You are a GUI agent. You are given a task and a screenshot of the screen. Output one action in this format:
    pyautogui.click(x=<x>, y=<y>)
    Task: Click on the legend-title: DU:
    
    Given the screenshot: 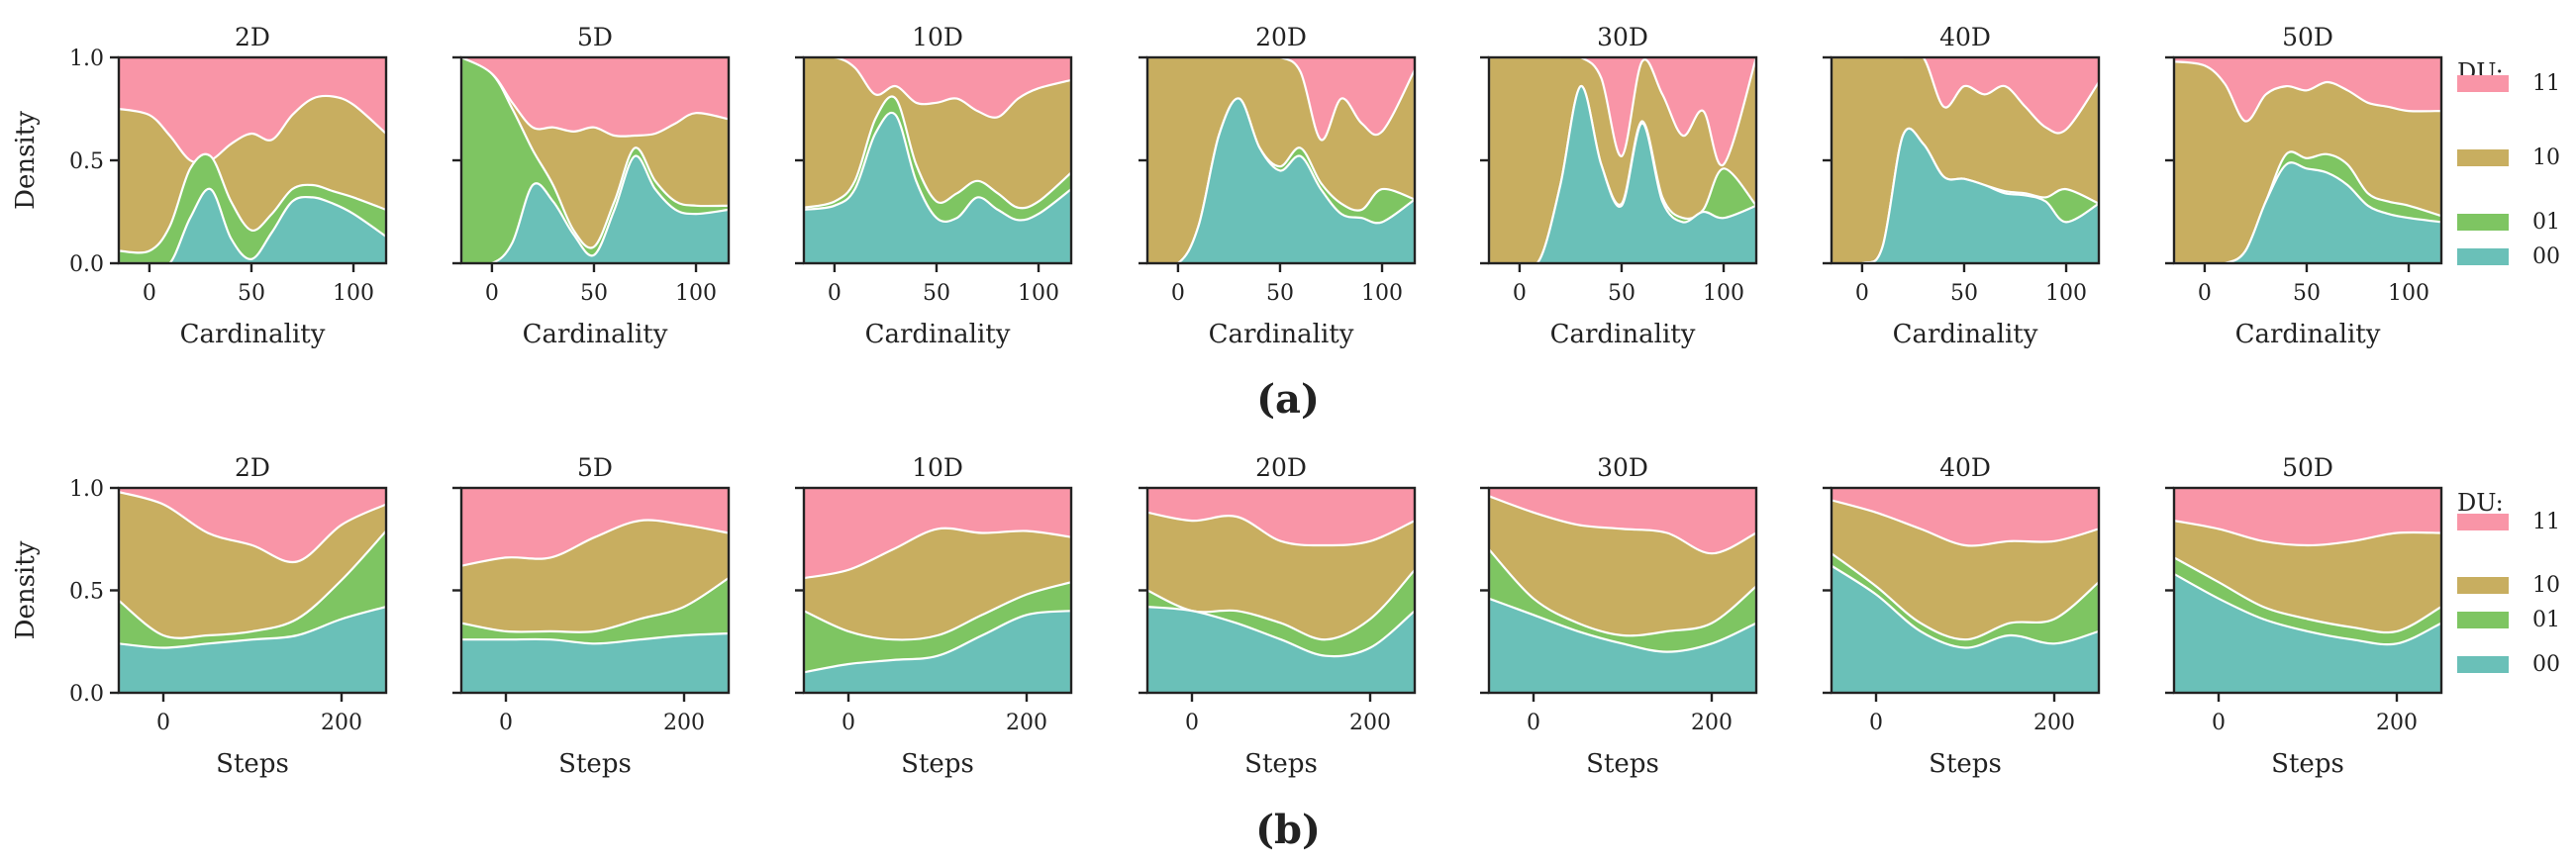 What is the action you would take?
    pyautogui.click(x=2481, y=503)
    